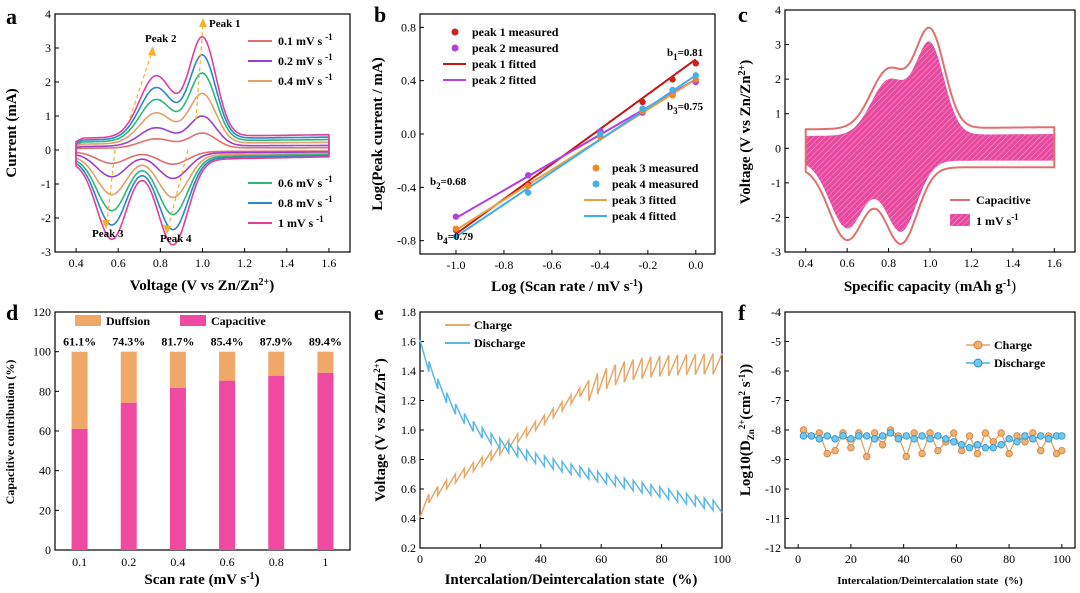 This screenshot has height=593, width=1080. I want to click on y-tick-label: 0.8, so click(408, 27).